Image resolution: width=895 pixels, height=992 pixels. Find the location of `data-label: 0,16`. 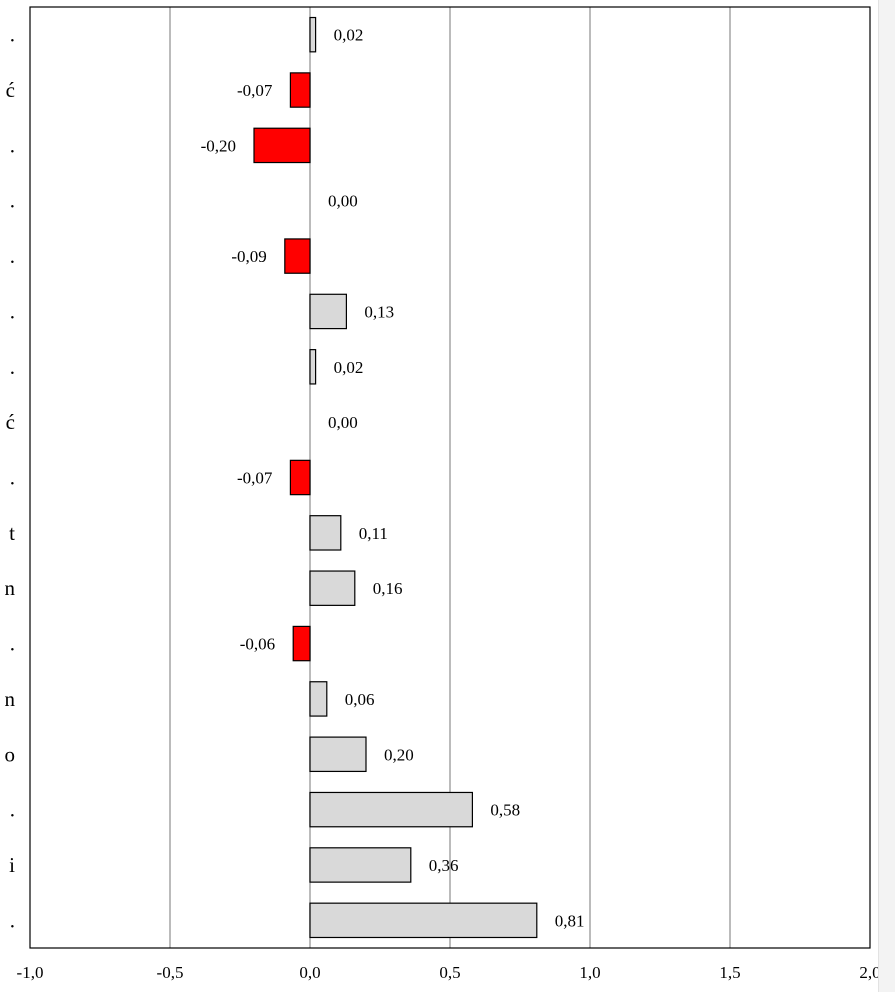

data-label: 0,16 is located at coordinates (388, 588).